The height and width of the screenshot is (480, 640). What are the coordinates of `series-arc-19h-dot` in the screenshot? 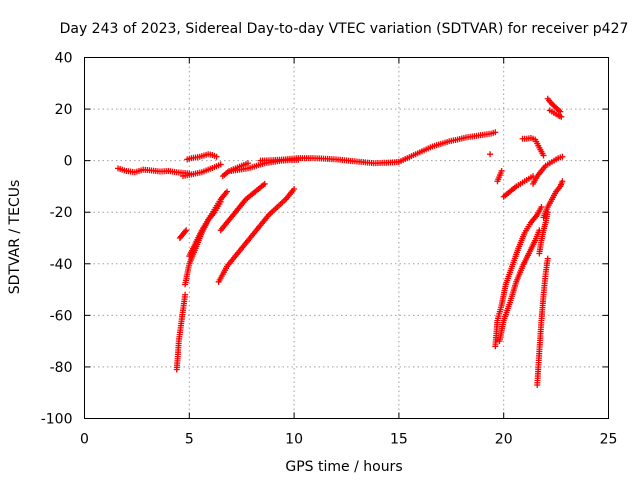 It's located at (490, 154).